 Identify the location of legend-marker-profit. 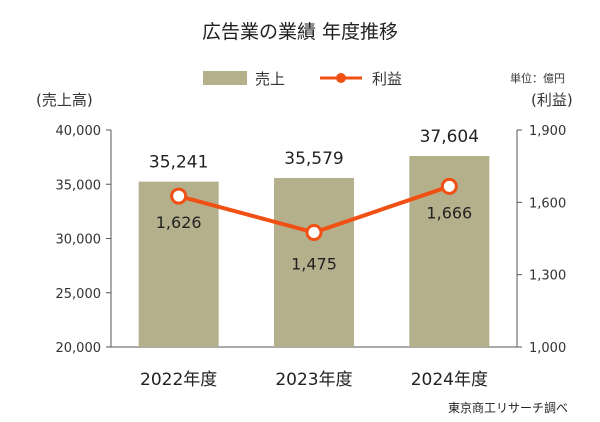
(341, 78).